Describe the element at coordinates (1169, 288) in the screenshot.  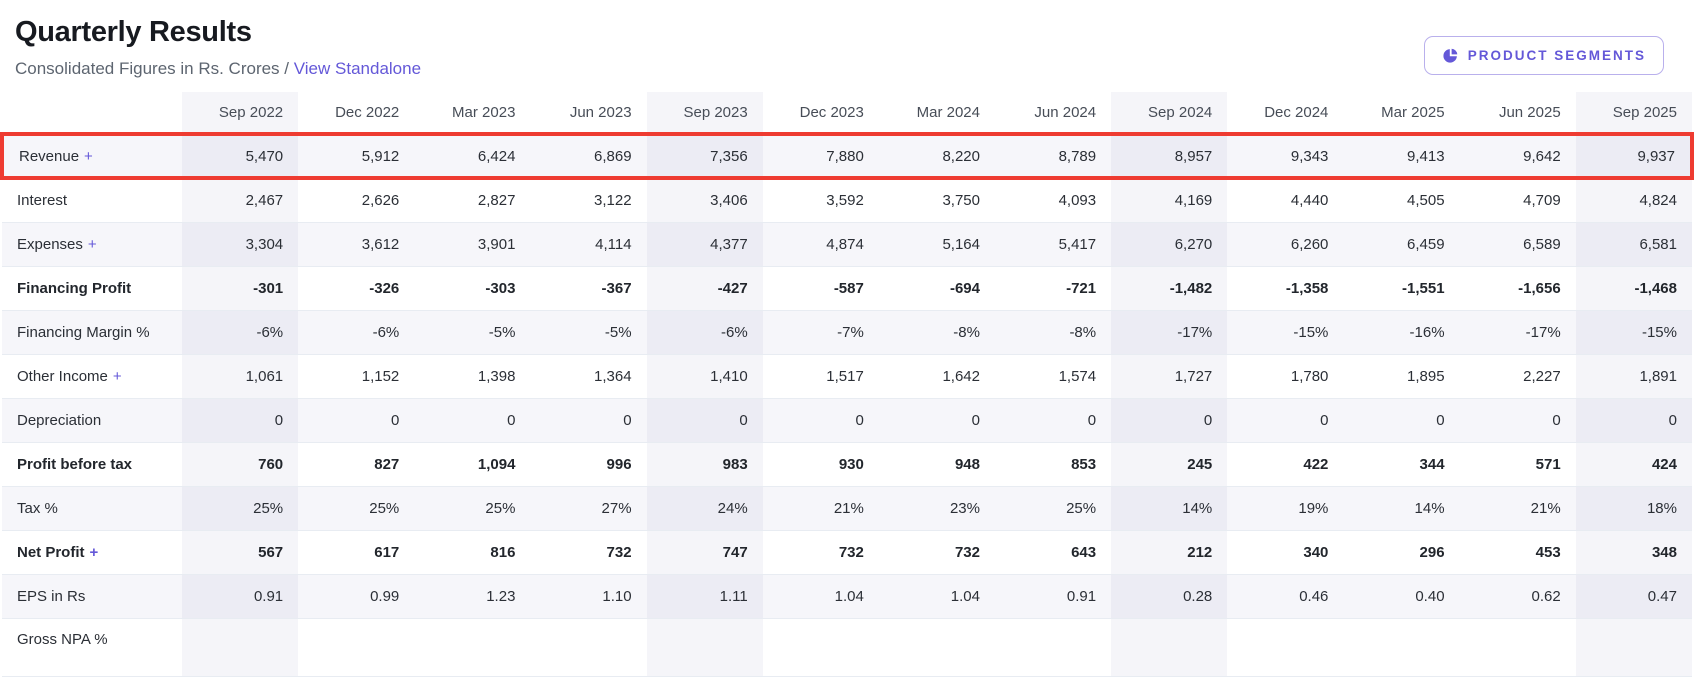
I see `cell-value: -1,482` at that location.